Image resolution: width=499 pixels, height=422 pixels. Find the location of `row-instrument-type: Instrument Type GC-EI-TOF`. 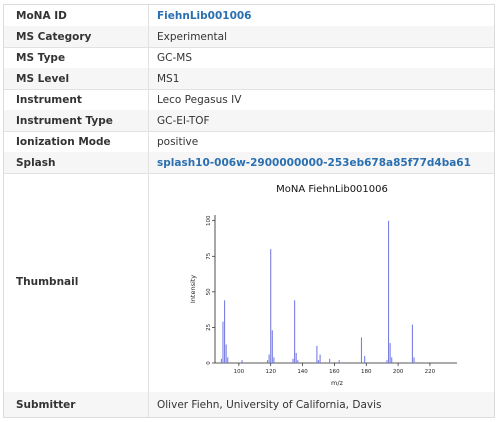

row-instrument-type: Instrument Type GC-EI-TOF is located at coordinates (249, 121).